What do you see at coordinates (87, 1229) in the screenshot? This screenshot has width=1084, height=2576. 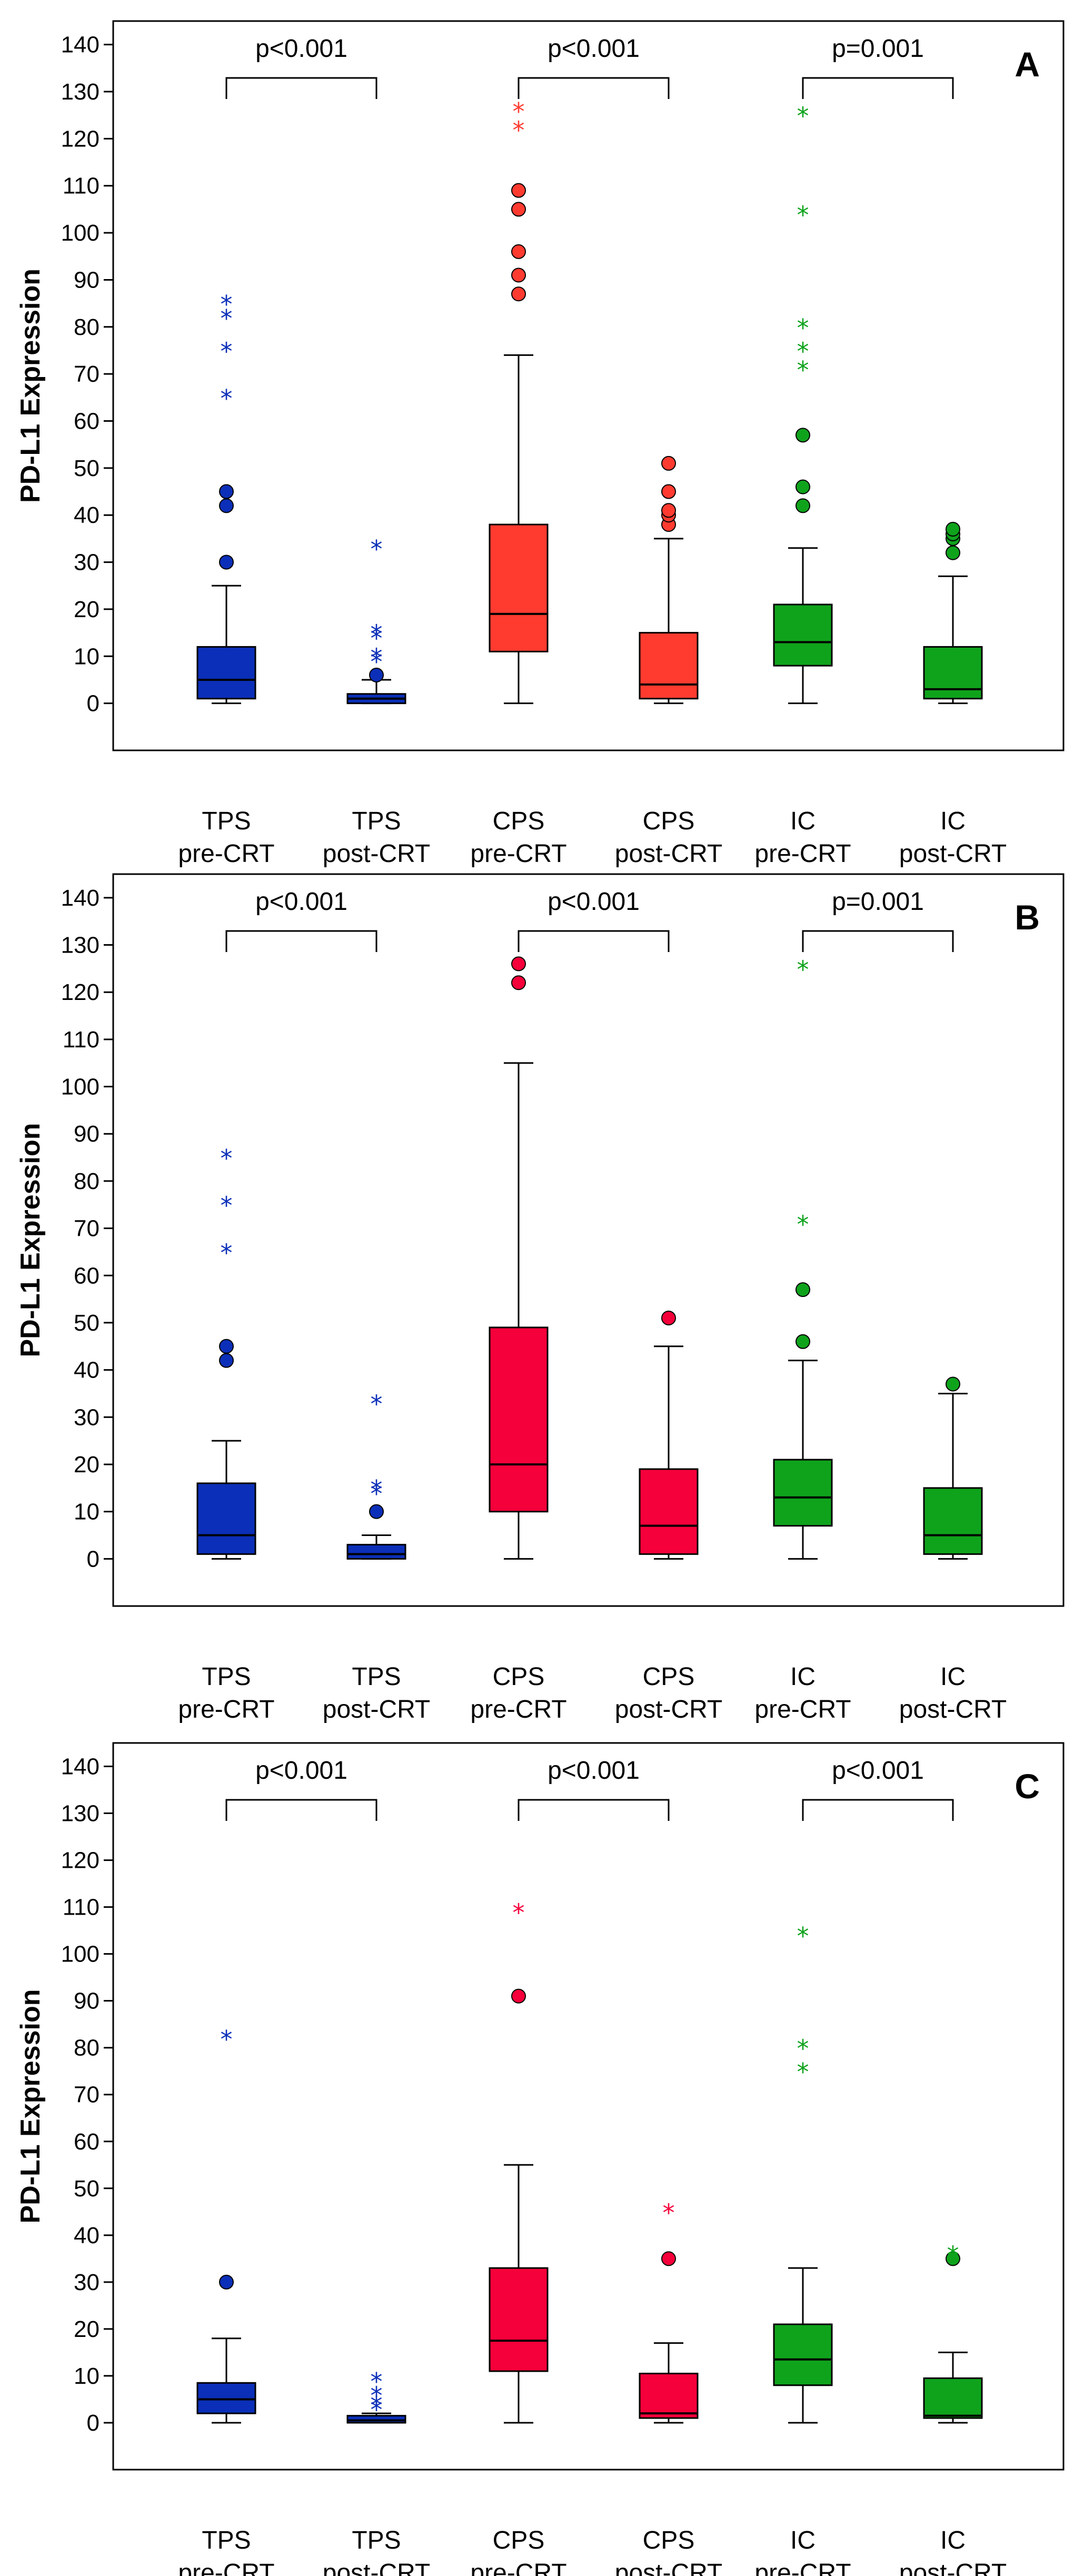 I see `y-tick-label: 70` at bounding box center [87, 1229].